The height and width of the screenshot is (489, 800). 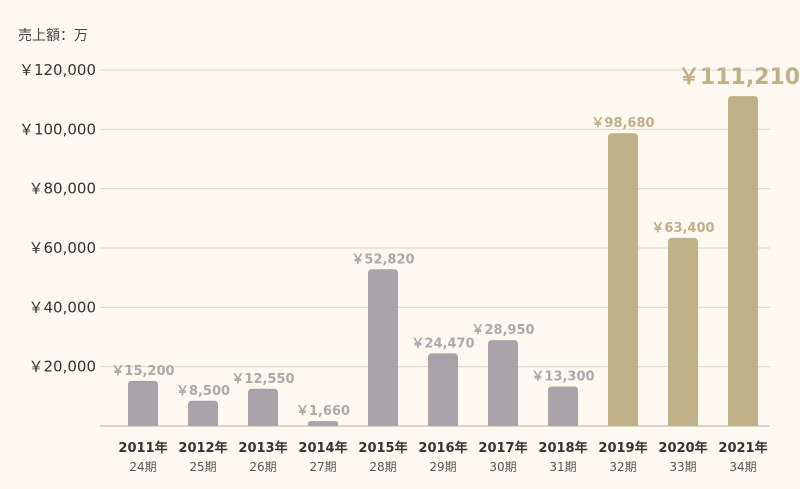 I want to click on bar-2013年, so click(x=263, y=407).